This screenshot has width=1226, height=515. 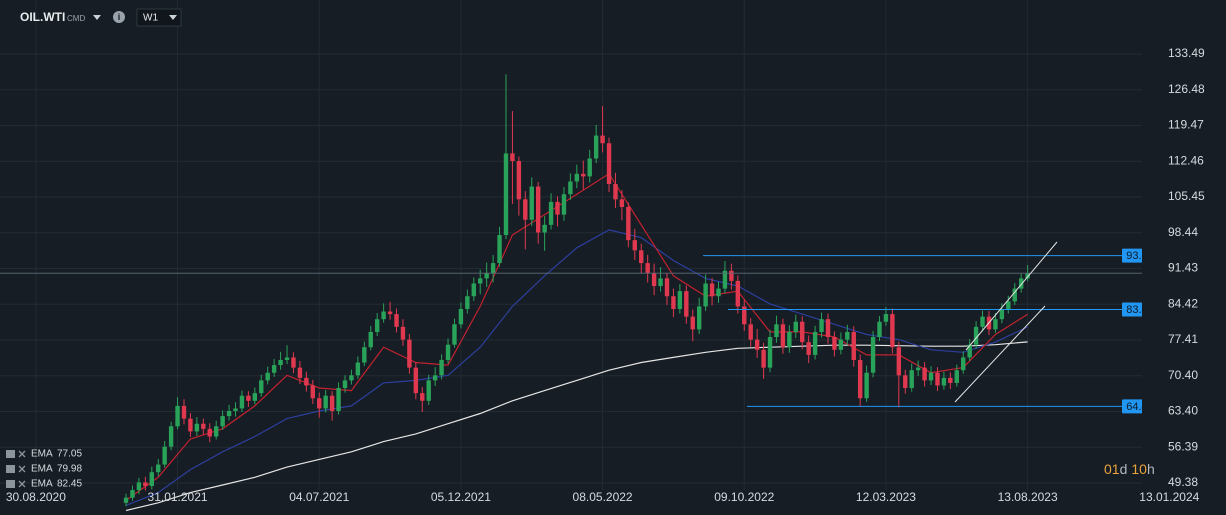 What do you see at coordinates (1186, 196) in the screenshot?
I see `y-tick-label: 105.45` at bounding box center [1186, 196].